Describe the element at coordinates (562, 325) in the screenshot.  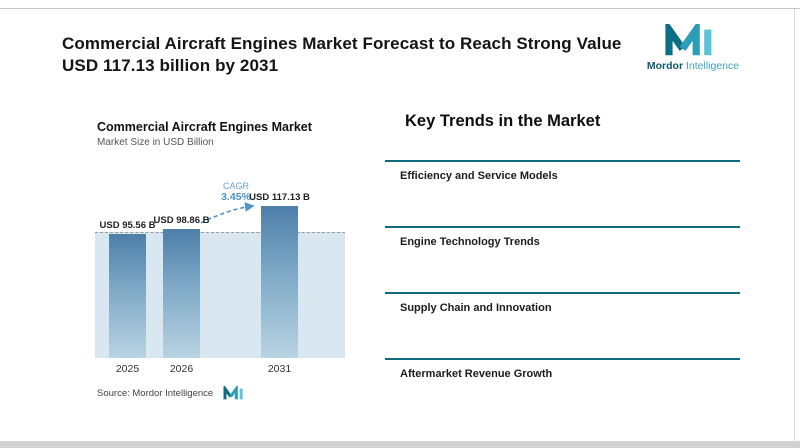
I see `list-item: Supply Chain and Innovation` at that location.